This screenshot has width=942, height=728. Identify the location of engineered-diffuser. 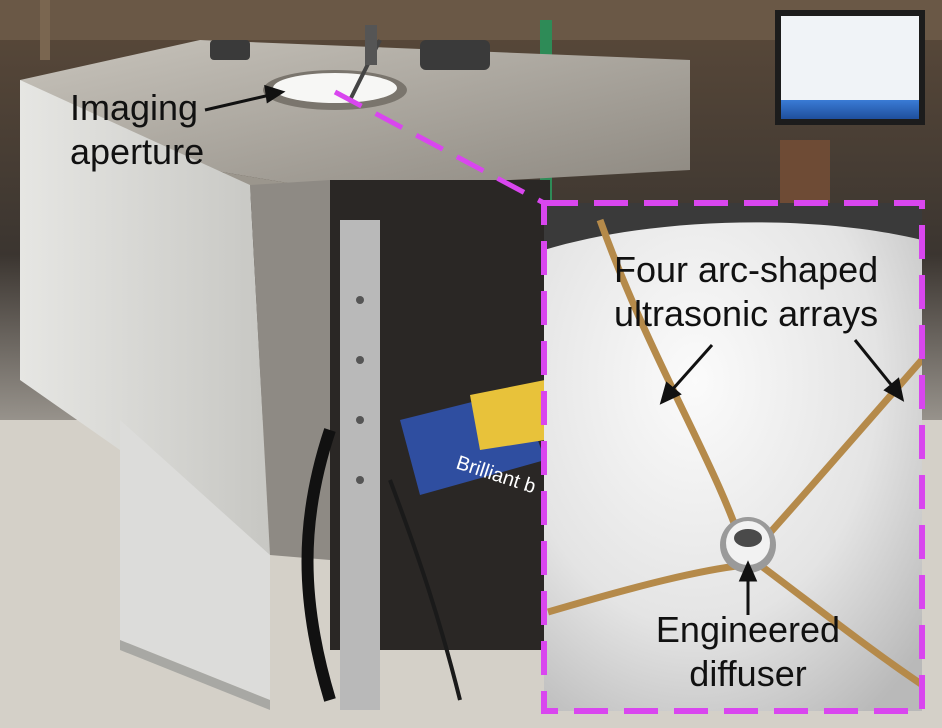
(748, 545).